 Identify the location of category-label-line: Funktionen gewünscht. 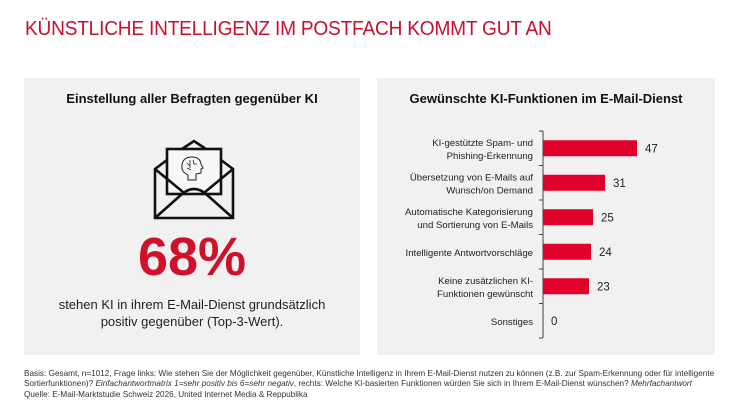
(485, 294).